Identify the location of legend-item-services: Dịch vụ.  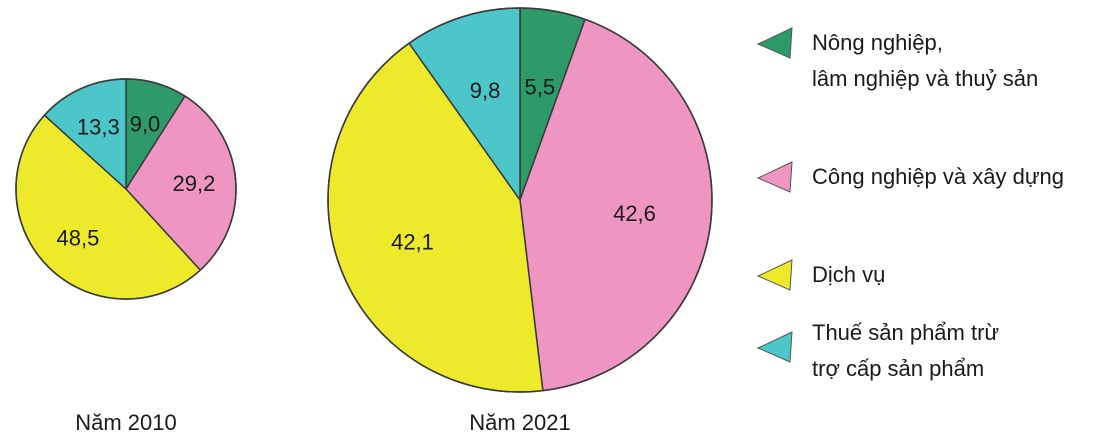
(820, 275).